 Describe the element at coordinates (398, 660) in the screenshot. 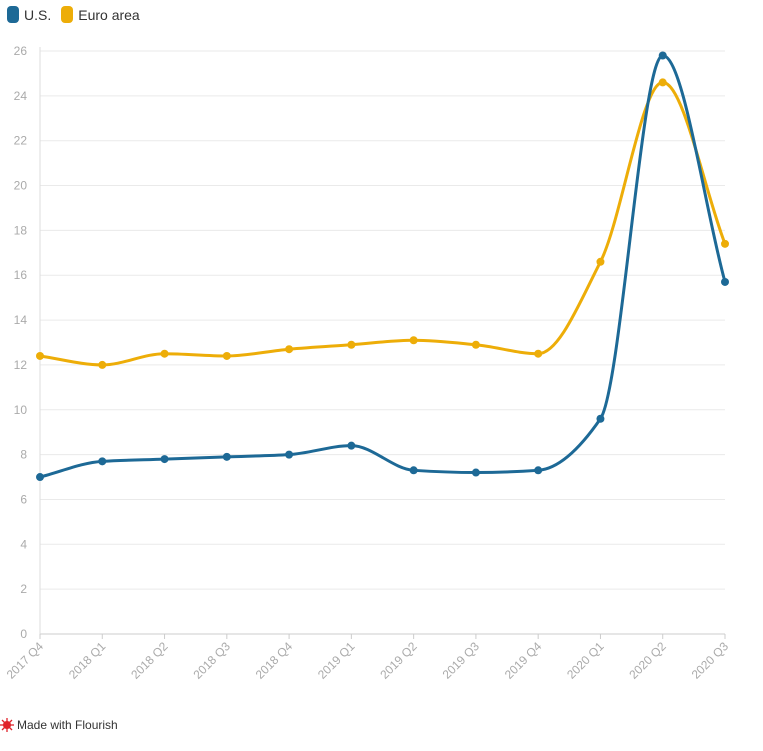

I see `x-tick-label: 2019 Q2` at that location.